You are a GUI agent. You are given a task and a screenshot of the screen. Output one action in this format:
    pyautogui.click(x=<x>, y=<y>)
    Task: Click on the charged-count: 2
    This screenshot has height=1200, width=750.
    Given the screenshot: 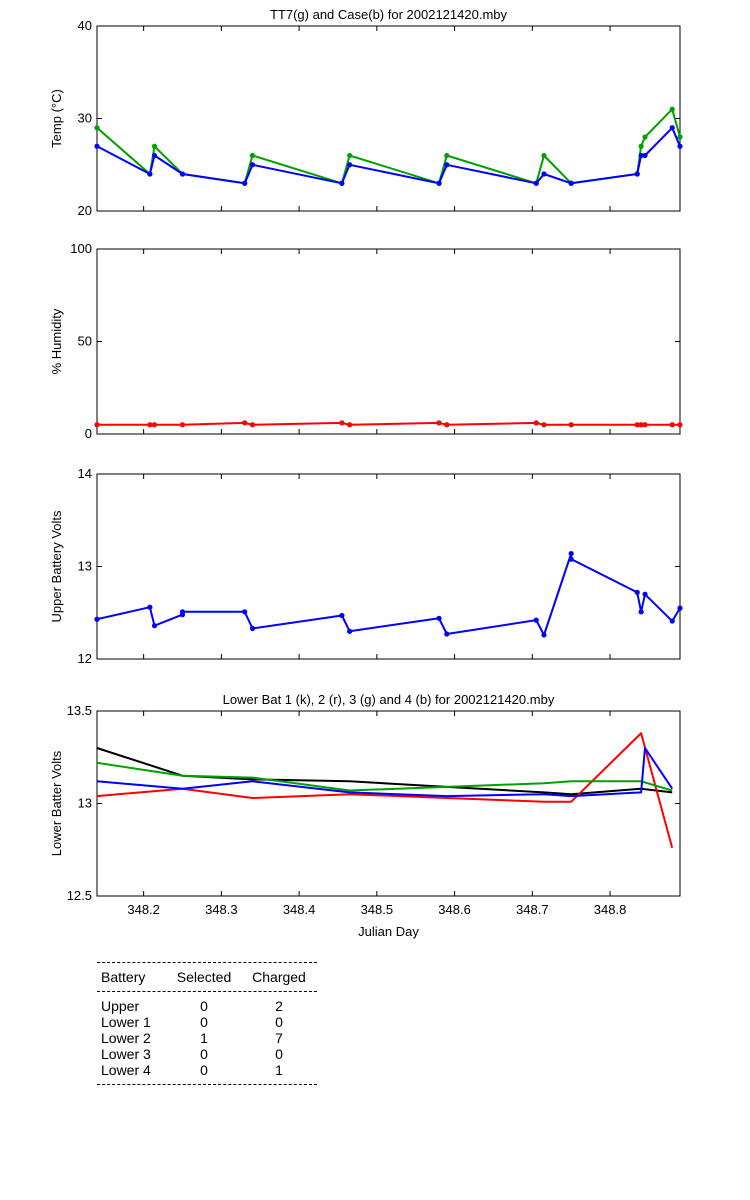 What is the action you would take?
    pyautogui.click(x=279, y=1006)
    